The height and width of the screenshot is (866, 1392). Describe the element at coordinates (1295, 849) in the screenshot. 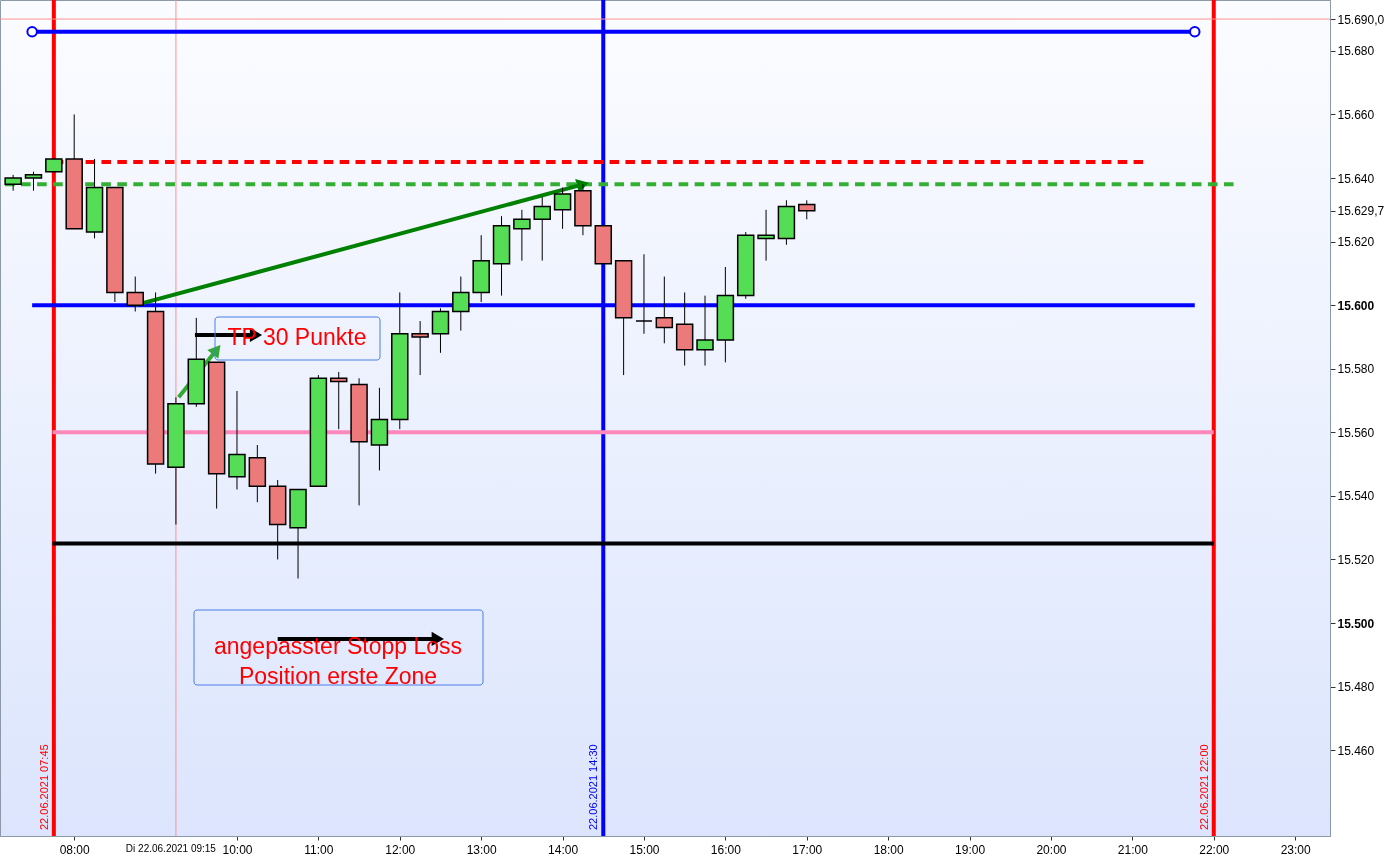

I see `x-tick-label: 23:00` at that location.